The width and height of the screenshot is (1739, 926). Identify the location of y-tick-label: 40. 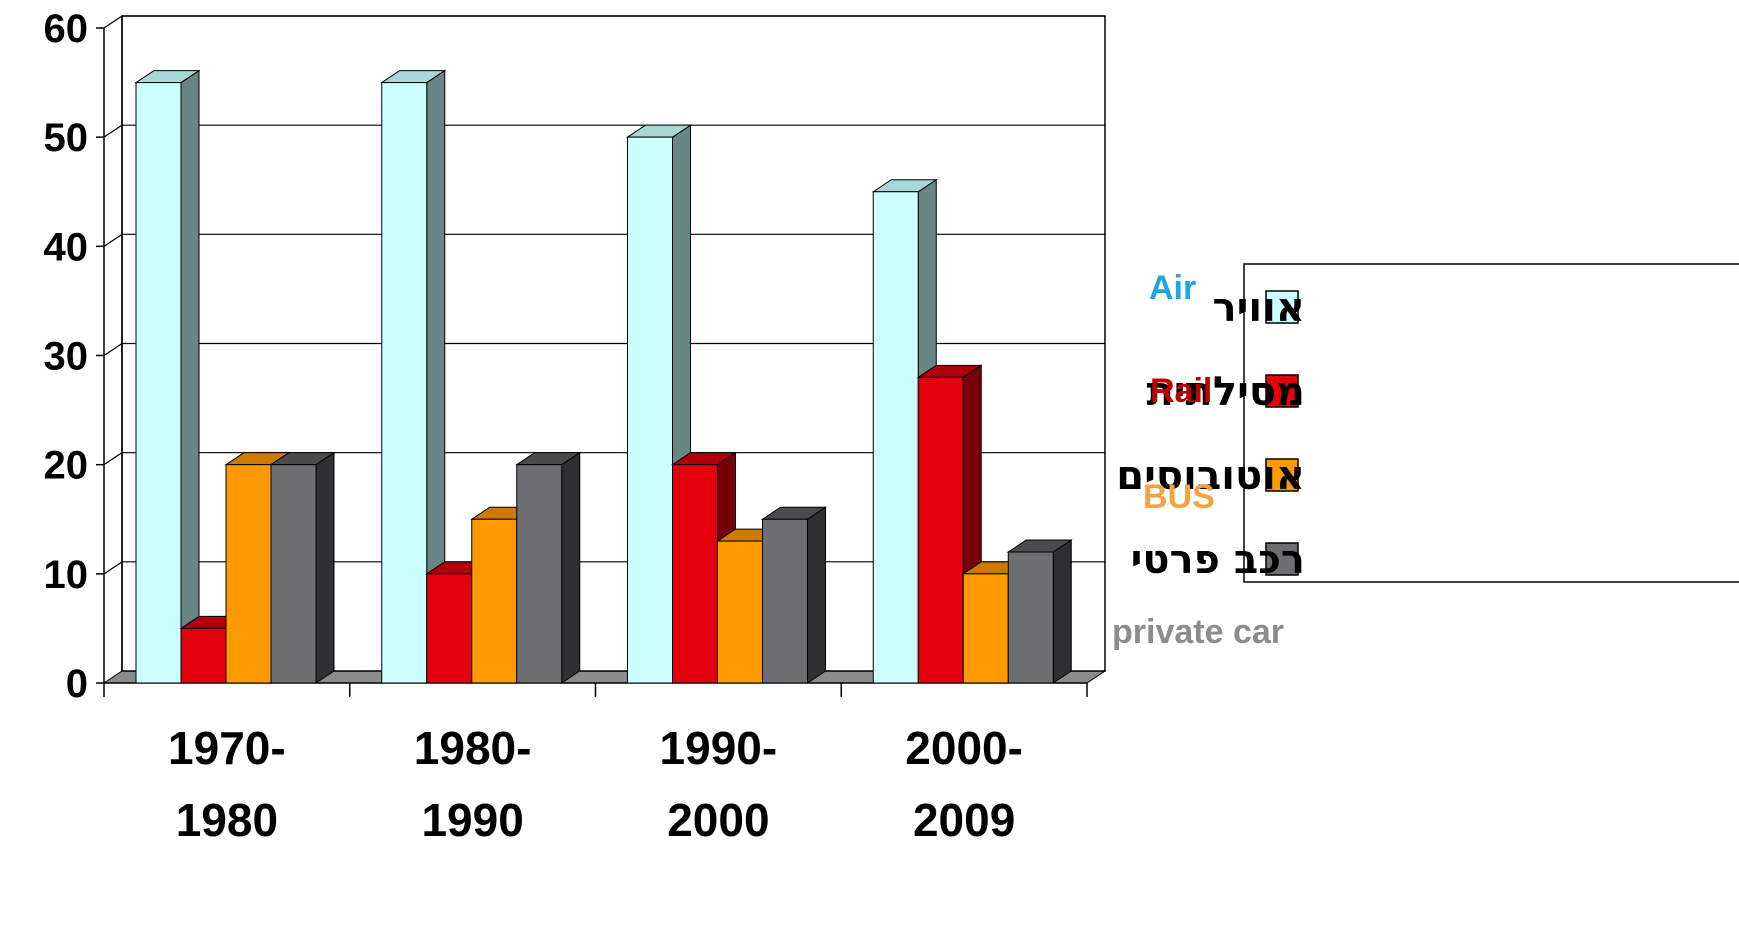
(66, 247).